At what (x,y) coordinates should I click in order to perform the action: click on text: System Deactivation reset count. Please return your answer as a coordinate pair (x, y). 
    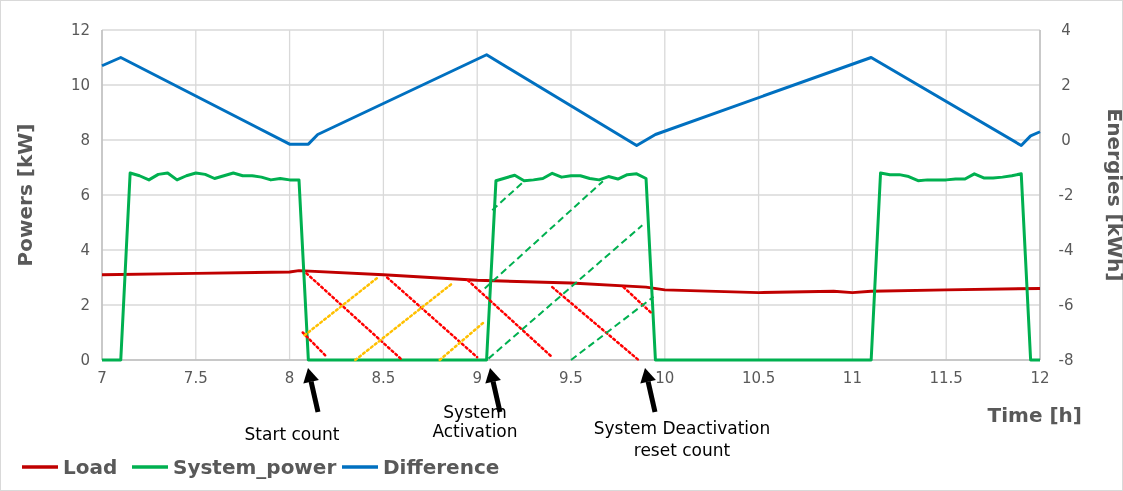
    Looking at the image, I should click on (682, 439).